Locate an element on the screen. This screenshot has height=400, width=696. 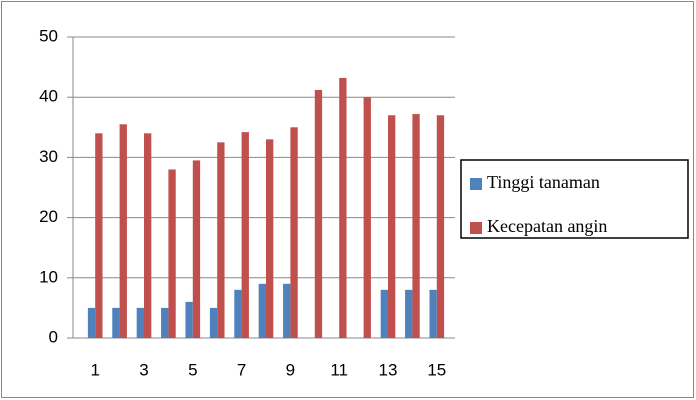
y-tick-label: 30 is located at coordinates (48, 156).